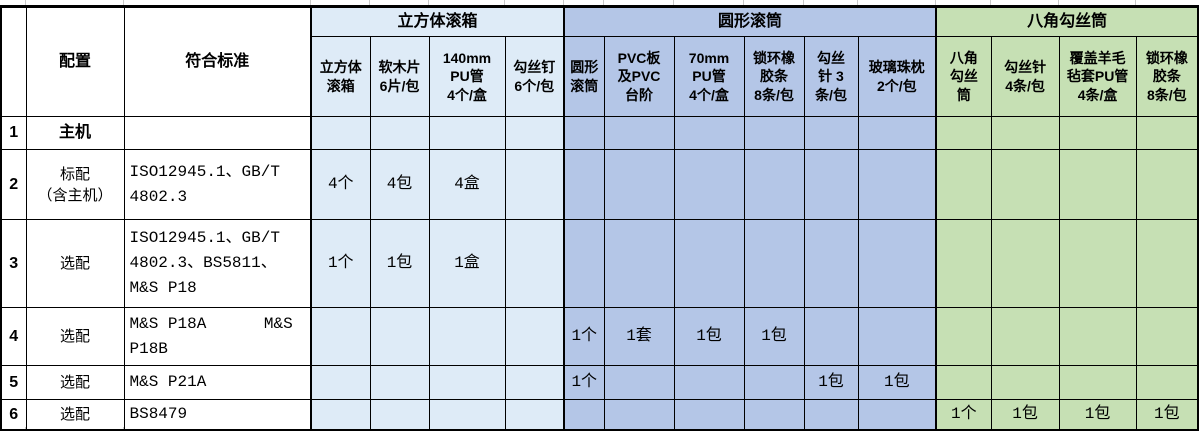 The image size is (1200, 431). I want to click on row-number-cell: 6, so click(13, 414).